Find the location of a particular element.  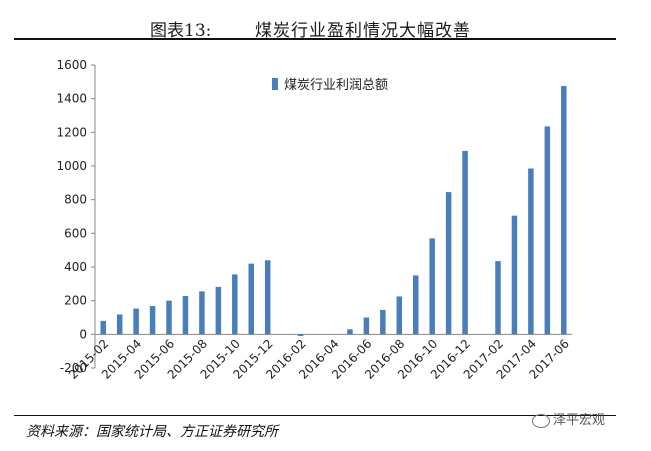

y-tick-label: 200 is located at coordinates (75, 301).